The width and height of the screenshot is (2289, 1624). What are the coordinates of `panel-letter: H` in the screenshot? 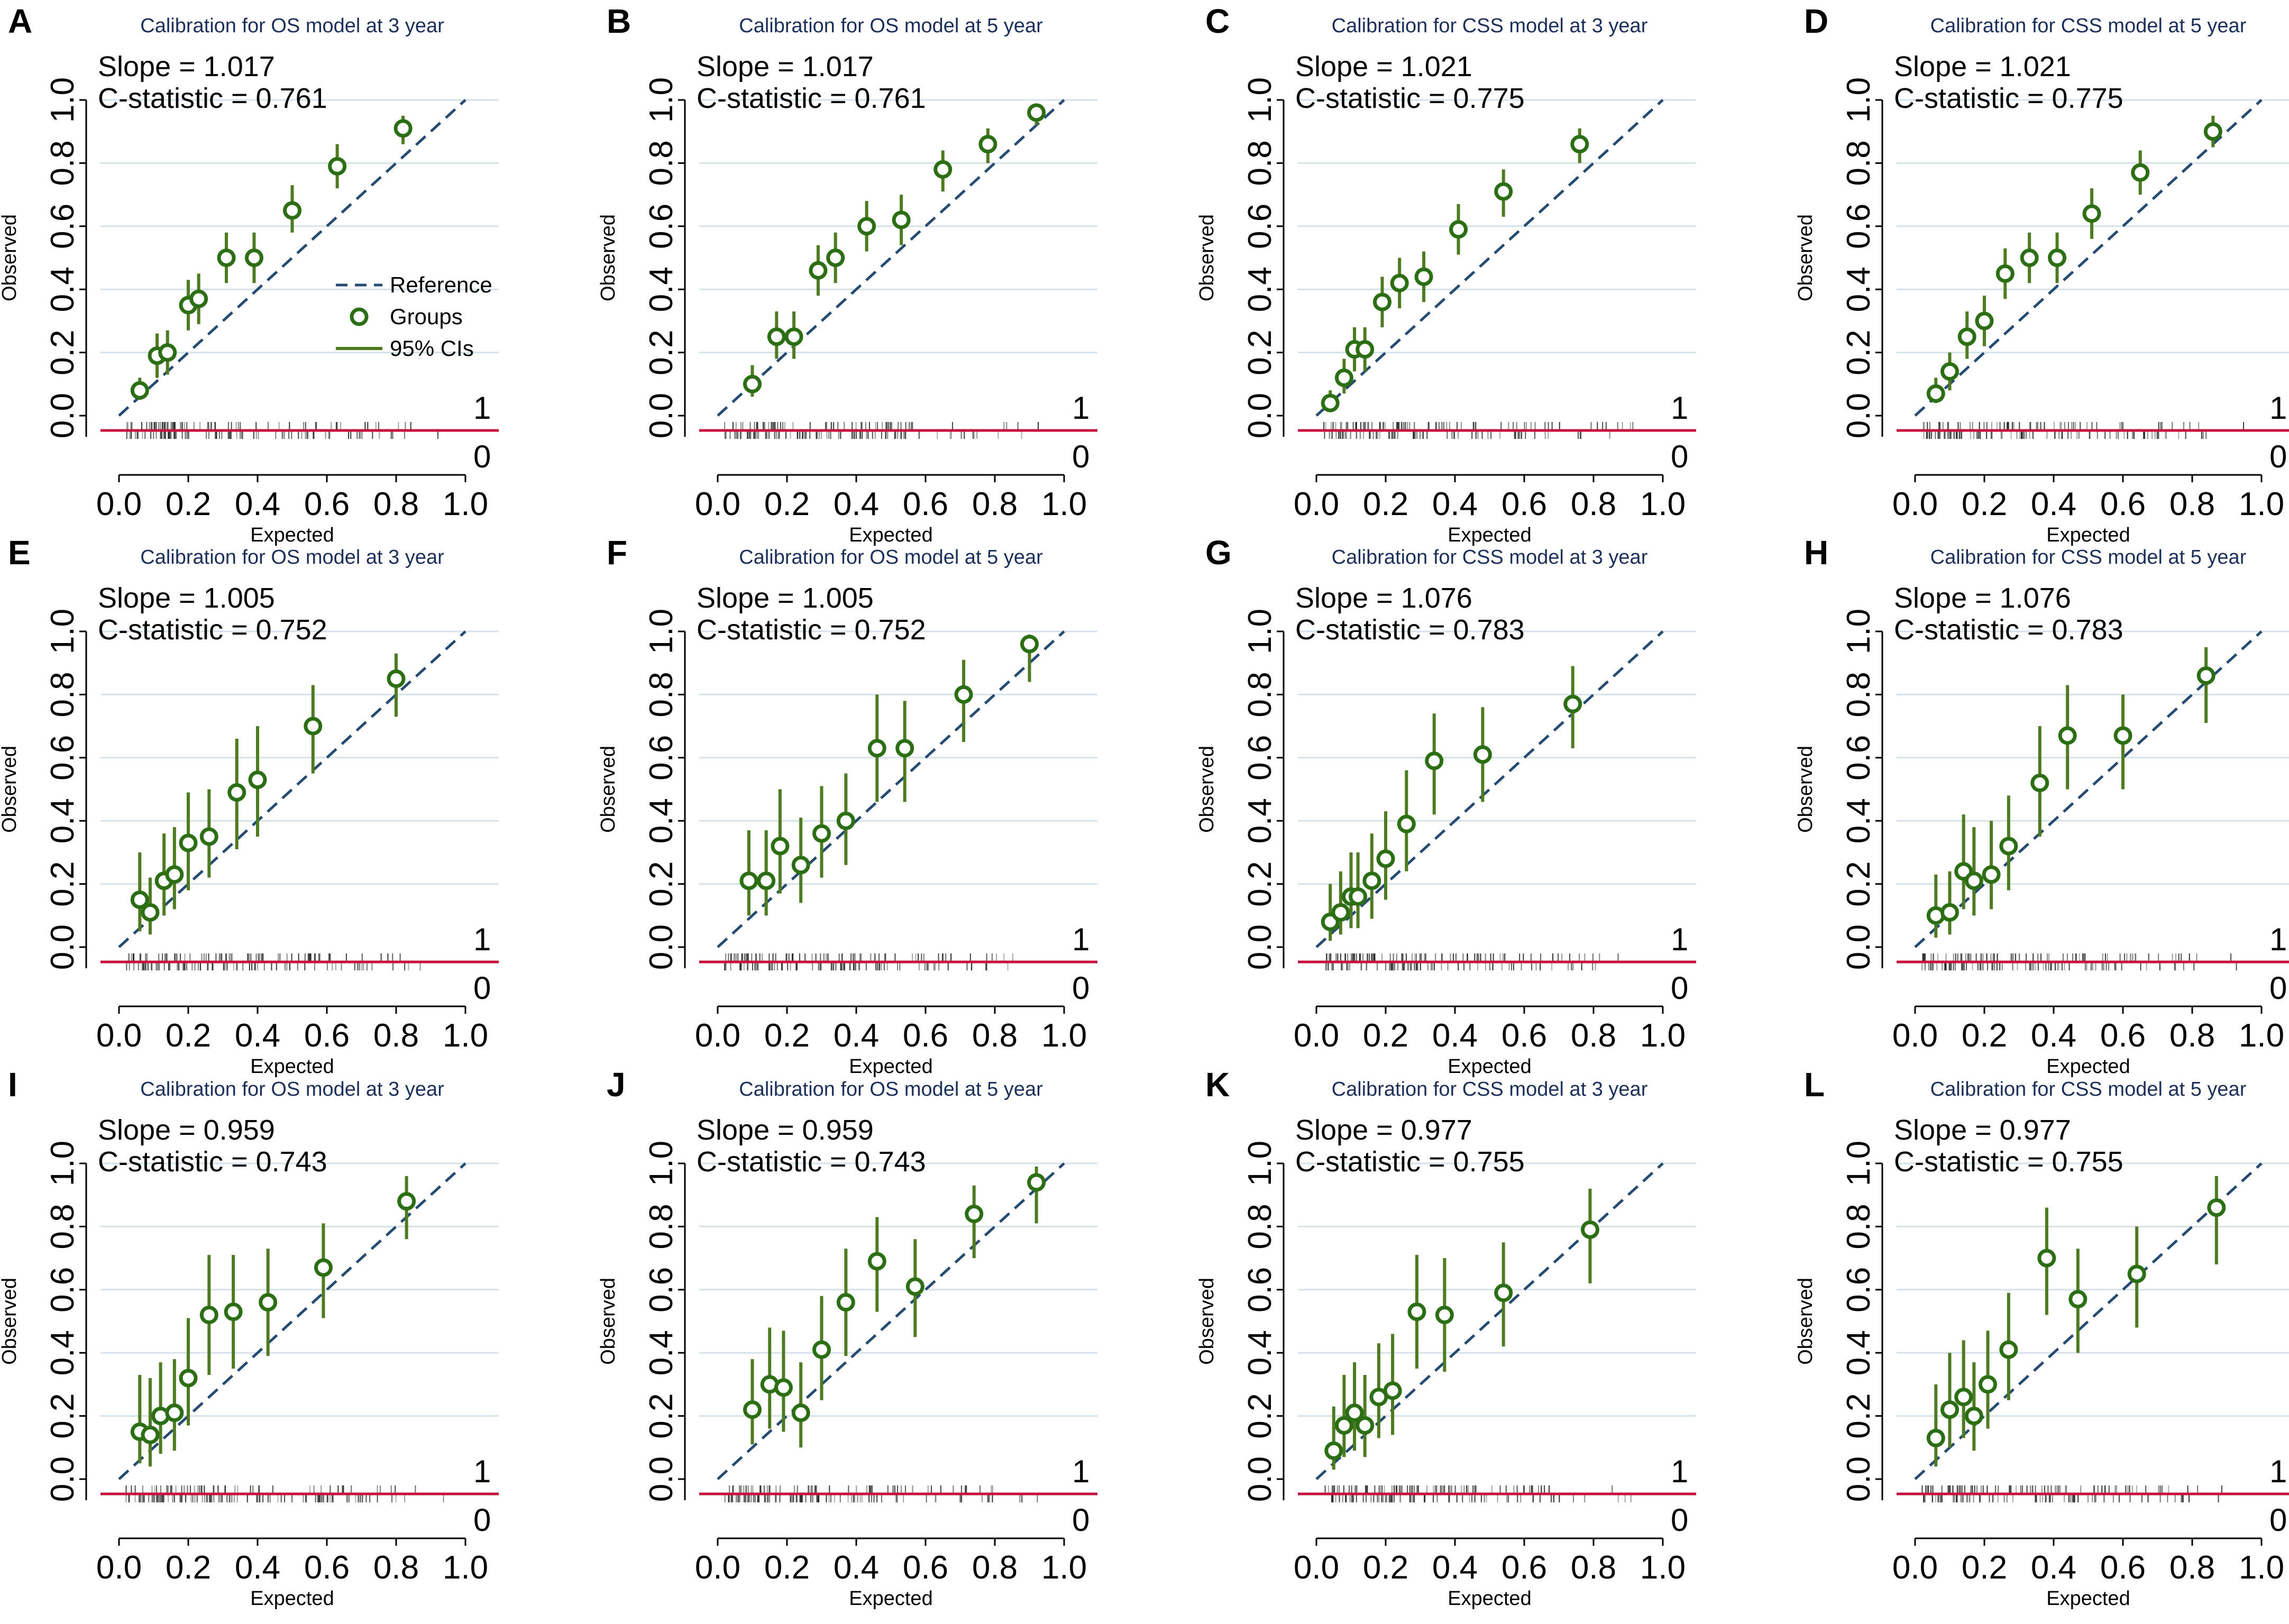 It's located at (1816, 553).